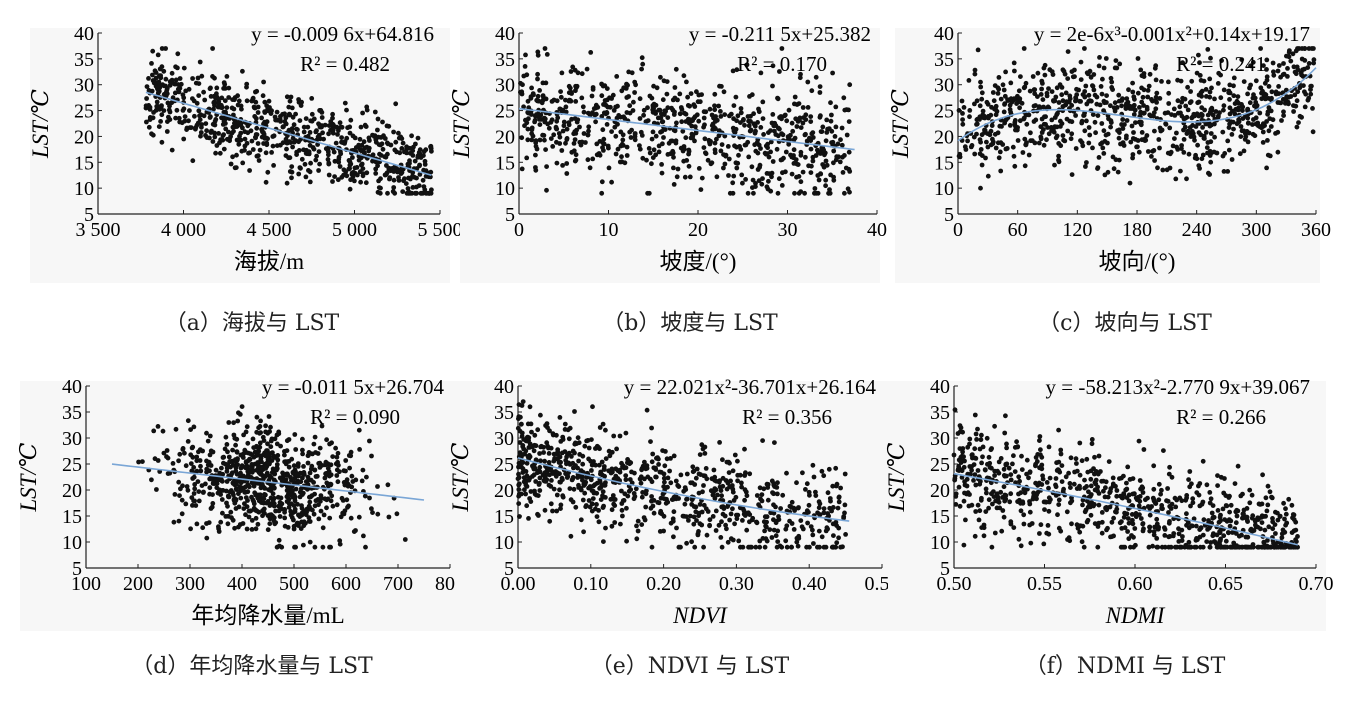  What do you see at coordinates (504, 491) in the screenshot?
I see `y-tick-label: 20` at bounding box center [504, 491].